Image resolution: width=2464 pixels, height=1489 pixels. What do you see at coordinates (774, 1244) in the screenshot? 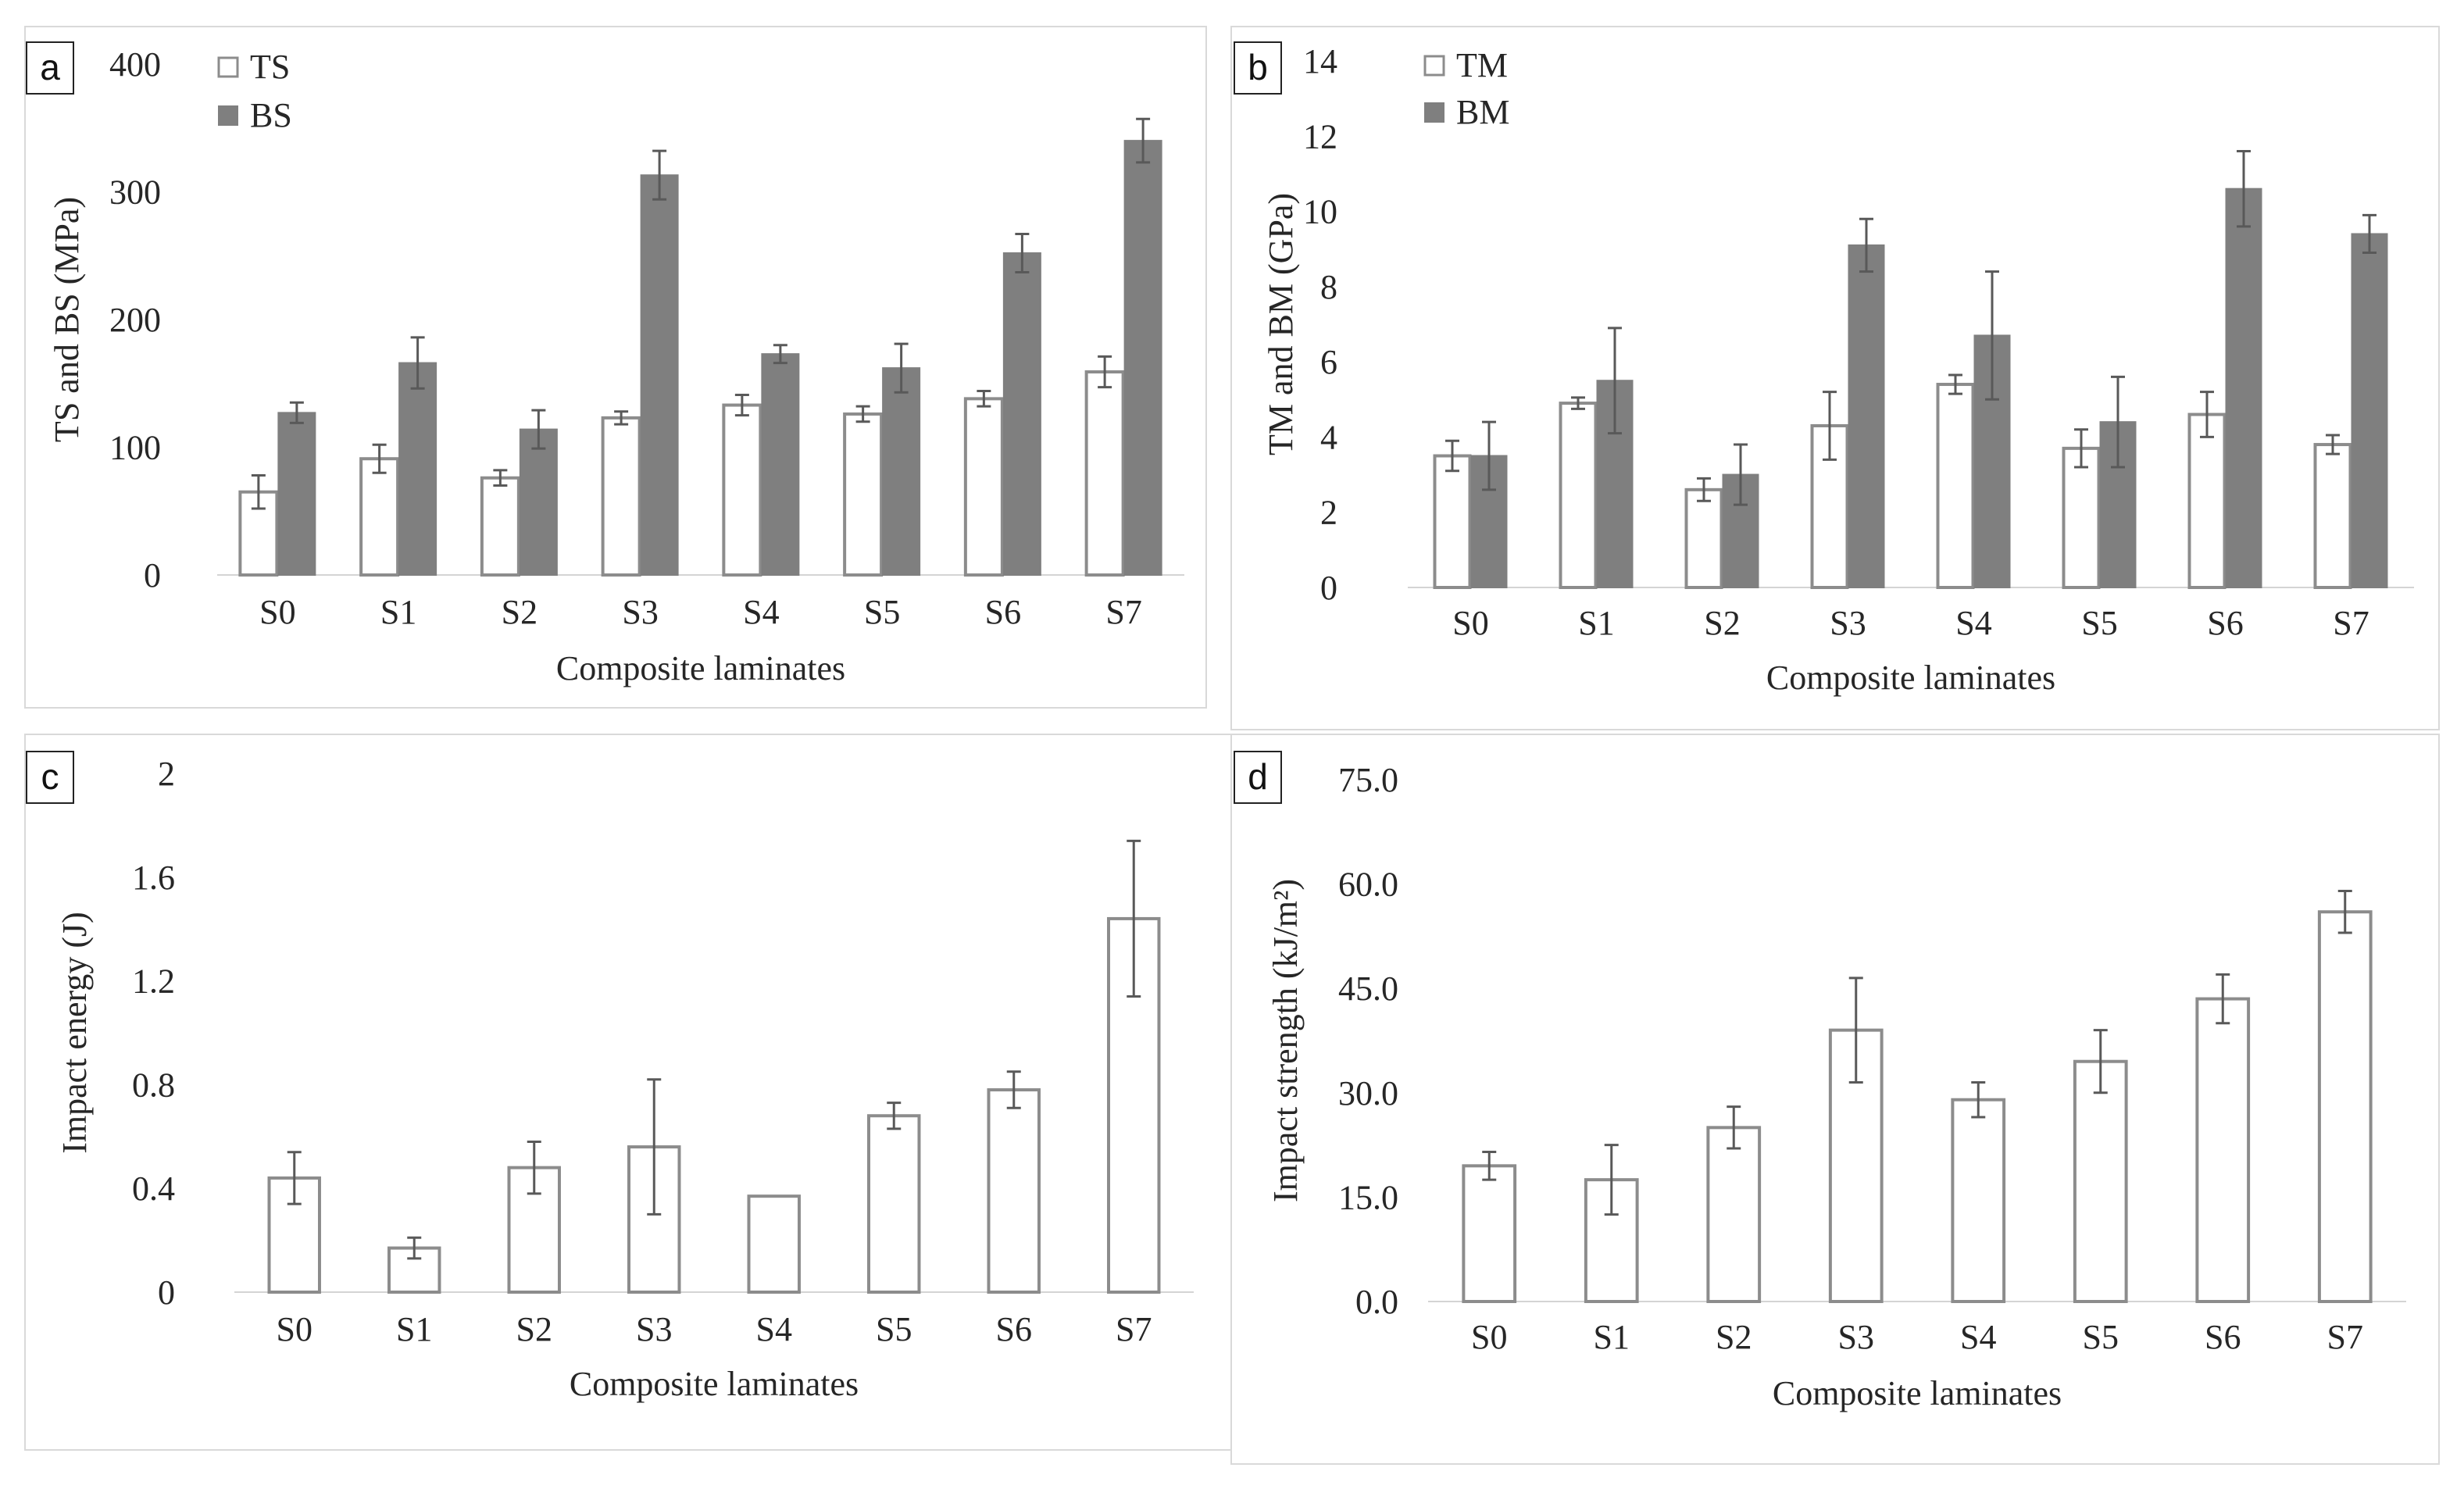
I see `bar-impact-energy-s4` at bounding box center [774, 1244].